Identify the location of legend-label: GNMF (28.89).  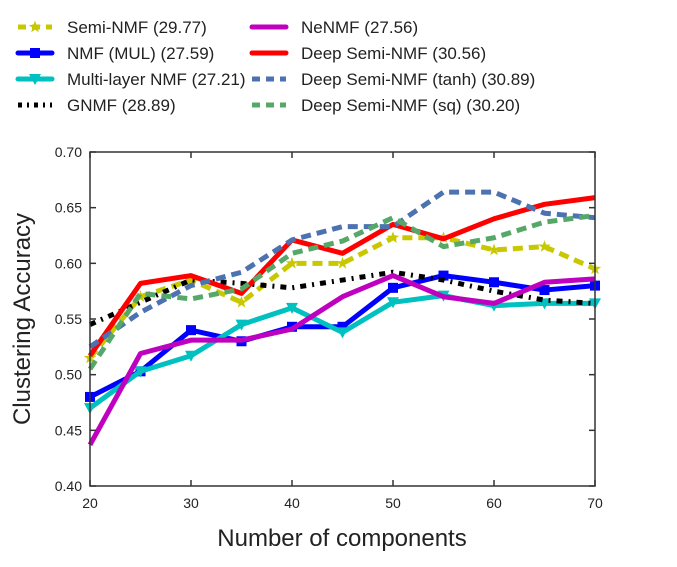
(121, 105).